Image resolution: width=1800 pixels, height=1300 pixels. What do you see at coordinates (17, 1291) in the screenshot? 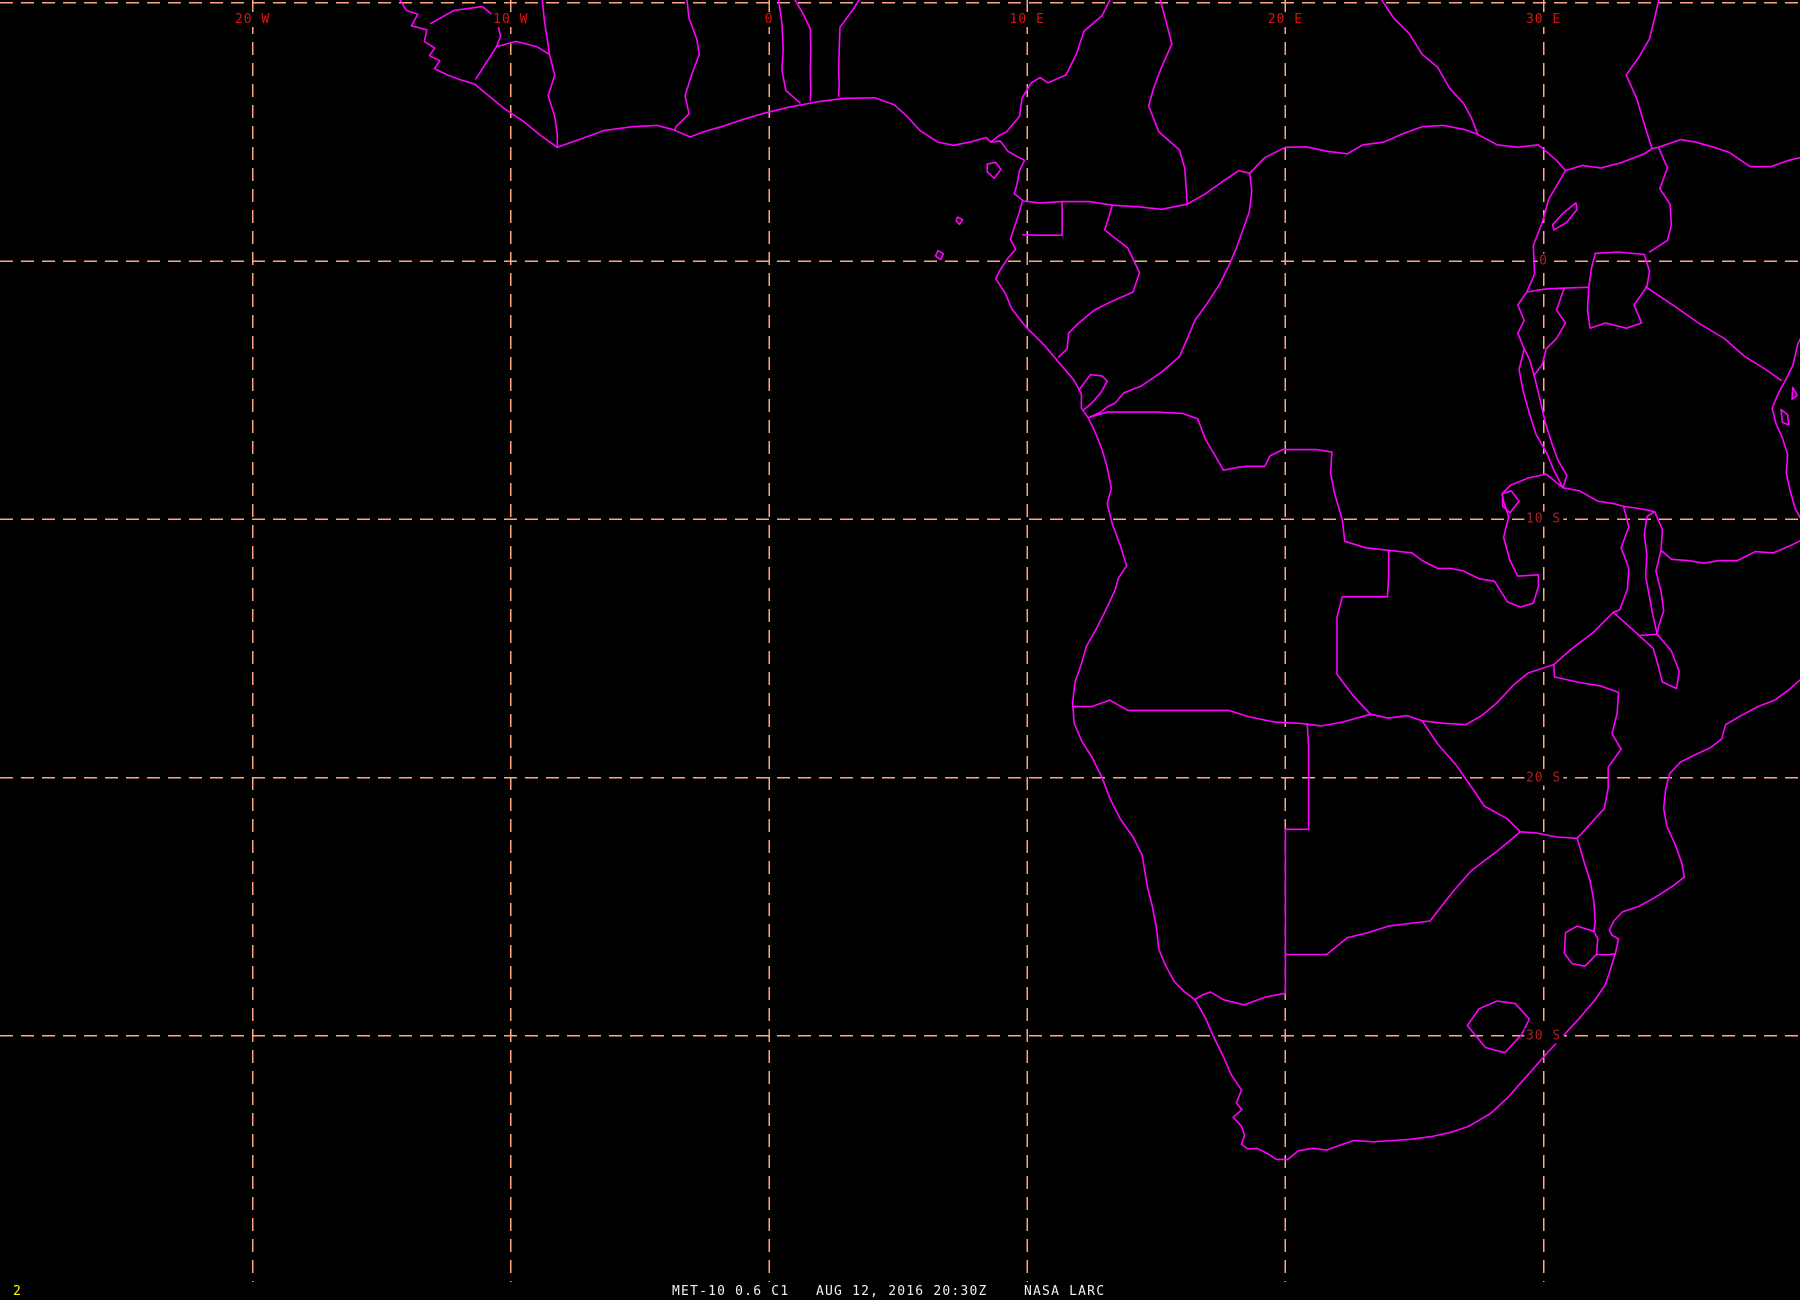
I see `frame-number: 2` at bounding box center [17, 1291].